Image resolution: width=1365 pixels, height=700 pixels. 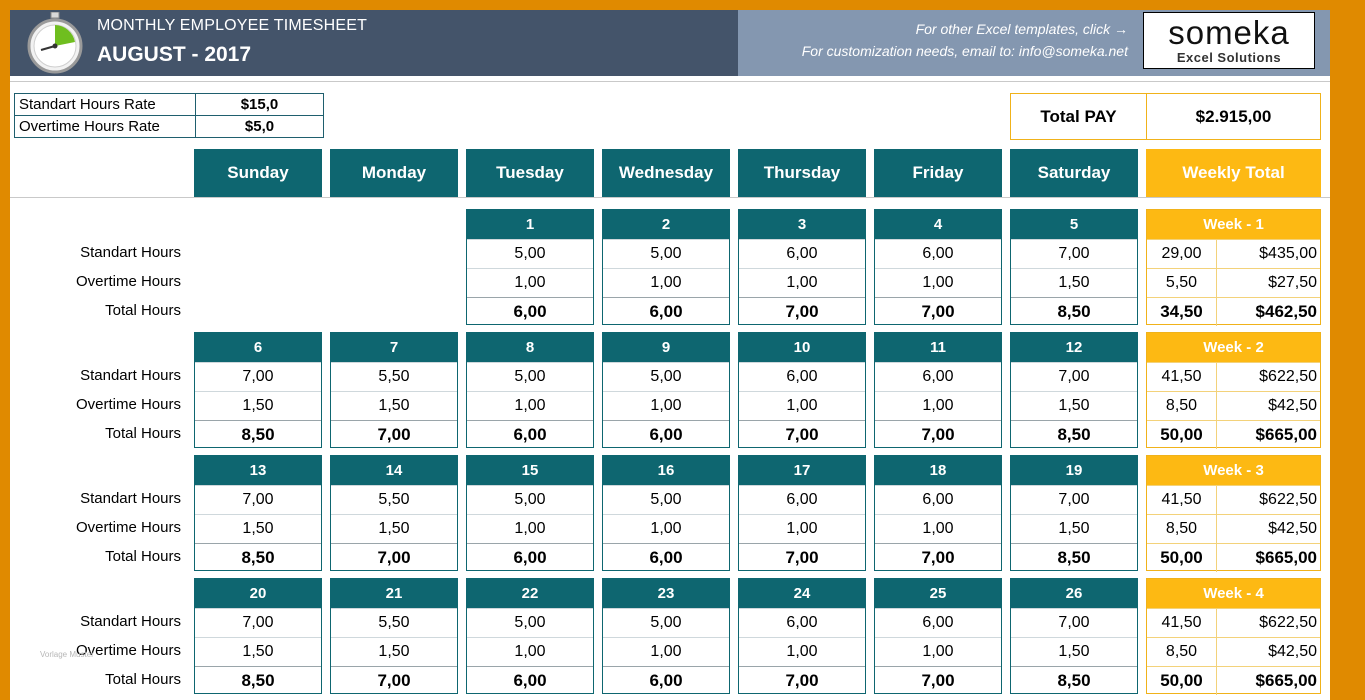 What do you see at coordinates (1233, 116) in the screenshot?
I see `total-pay-value: $2.915,00` at bounding box center [1233, 116].